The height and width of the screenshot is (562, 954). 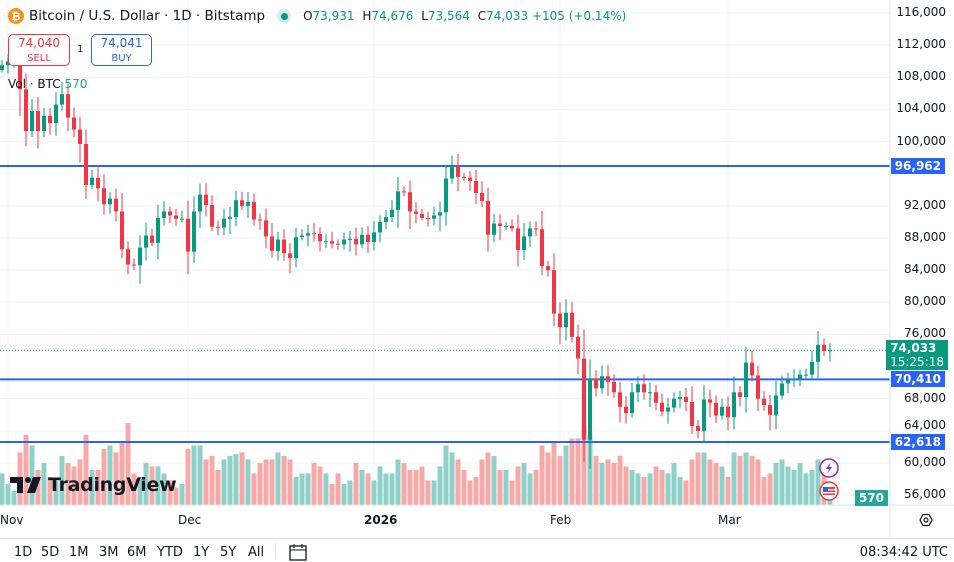 I want to click on sell-button: 74,040 SELL, so click(x=39, y=50).